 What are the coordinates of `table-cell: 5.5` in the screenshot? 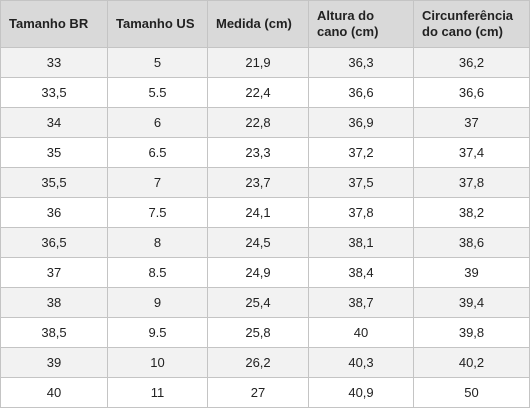 It's located at (157, 92).